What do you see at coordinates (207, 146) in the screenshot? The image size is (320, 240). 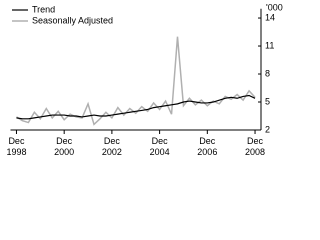 I see `x-tick-label: Dec 2006` at bounding box center [207, 146].